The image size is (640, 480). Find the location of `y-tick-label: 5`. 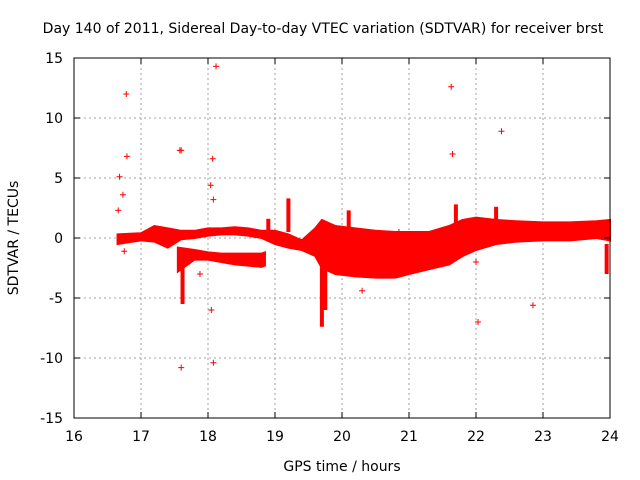

y-tick-label: 5 is located at coordinates (58, 179).